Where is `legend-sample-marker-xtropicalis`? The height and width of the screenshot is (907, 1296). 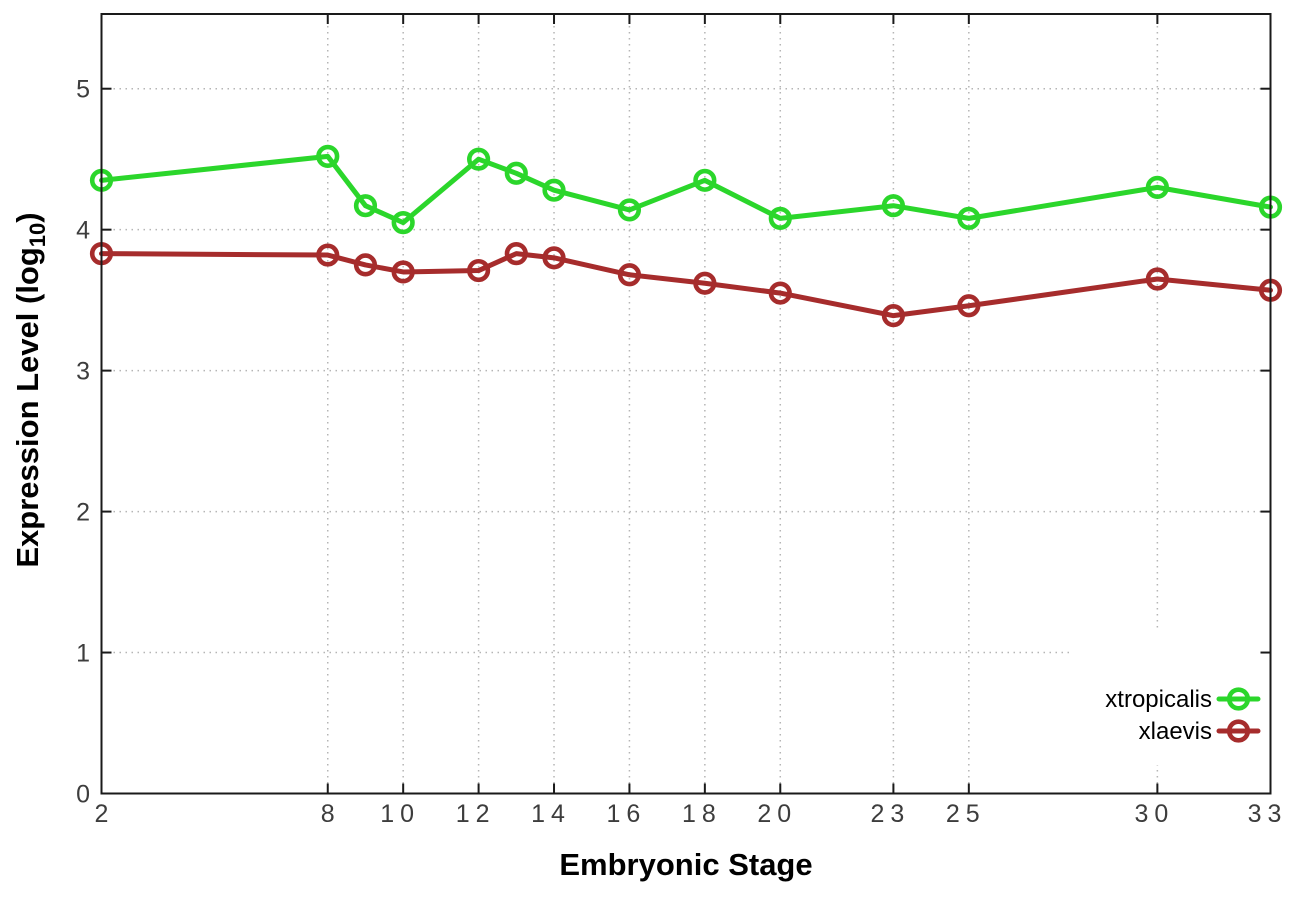
legend-sample-marker-xtropicalis is located at coordinates (1238, 699).